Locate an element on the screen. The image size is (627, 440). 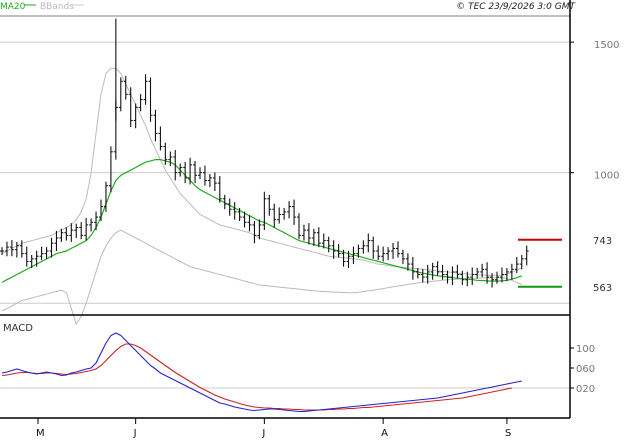
price-levels: 743 563 is located at coordinates (565, 265).